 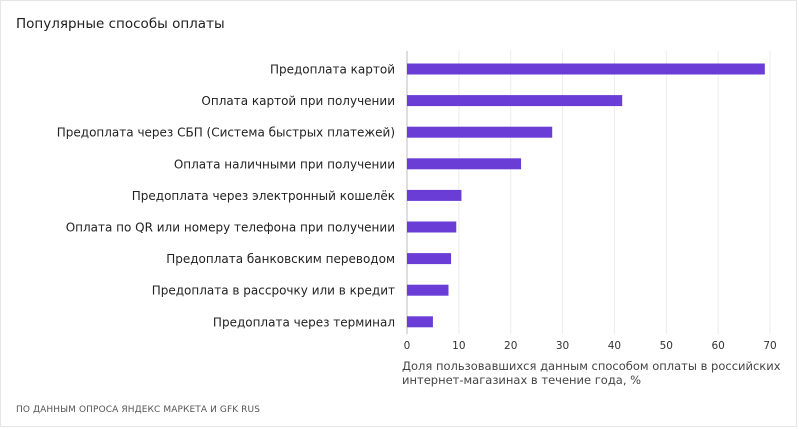 I want to click on x-tick-label: 40, so click(x=614, y=346).